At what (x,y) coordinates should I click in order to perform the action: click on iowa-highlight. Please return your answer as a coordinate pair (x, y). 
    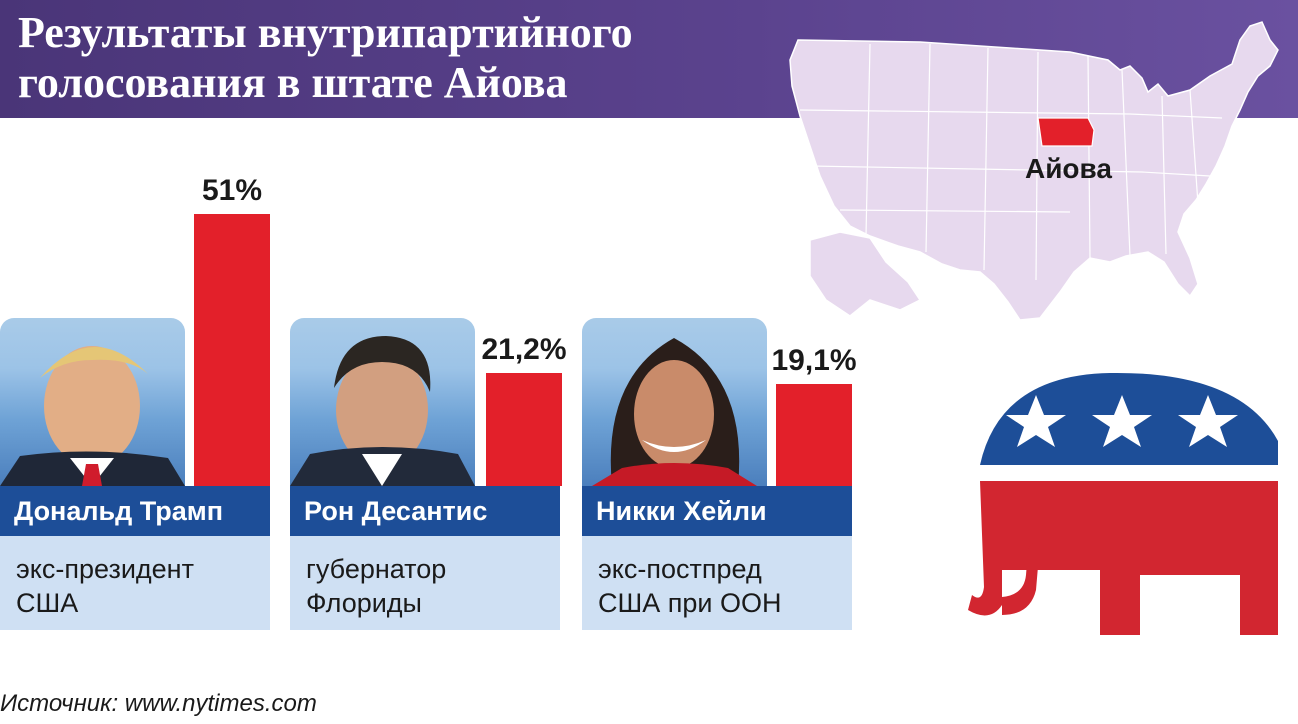
    Looking at the image, I should click on (1066, 132).